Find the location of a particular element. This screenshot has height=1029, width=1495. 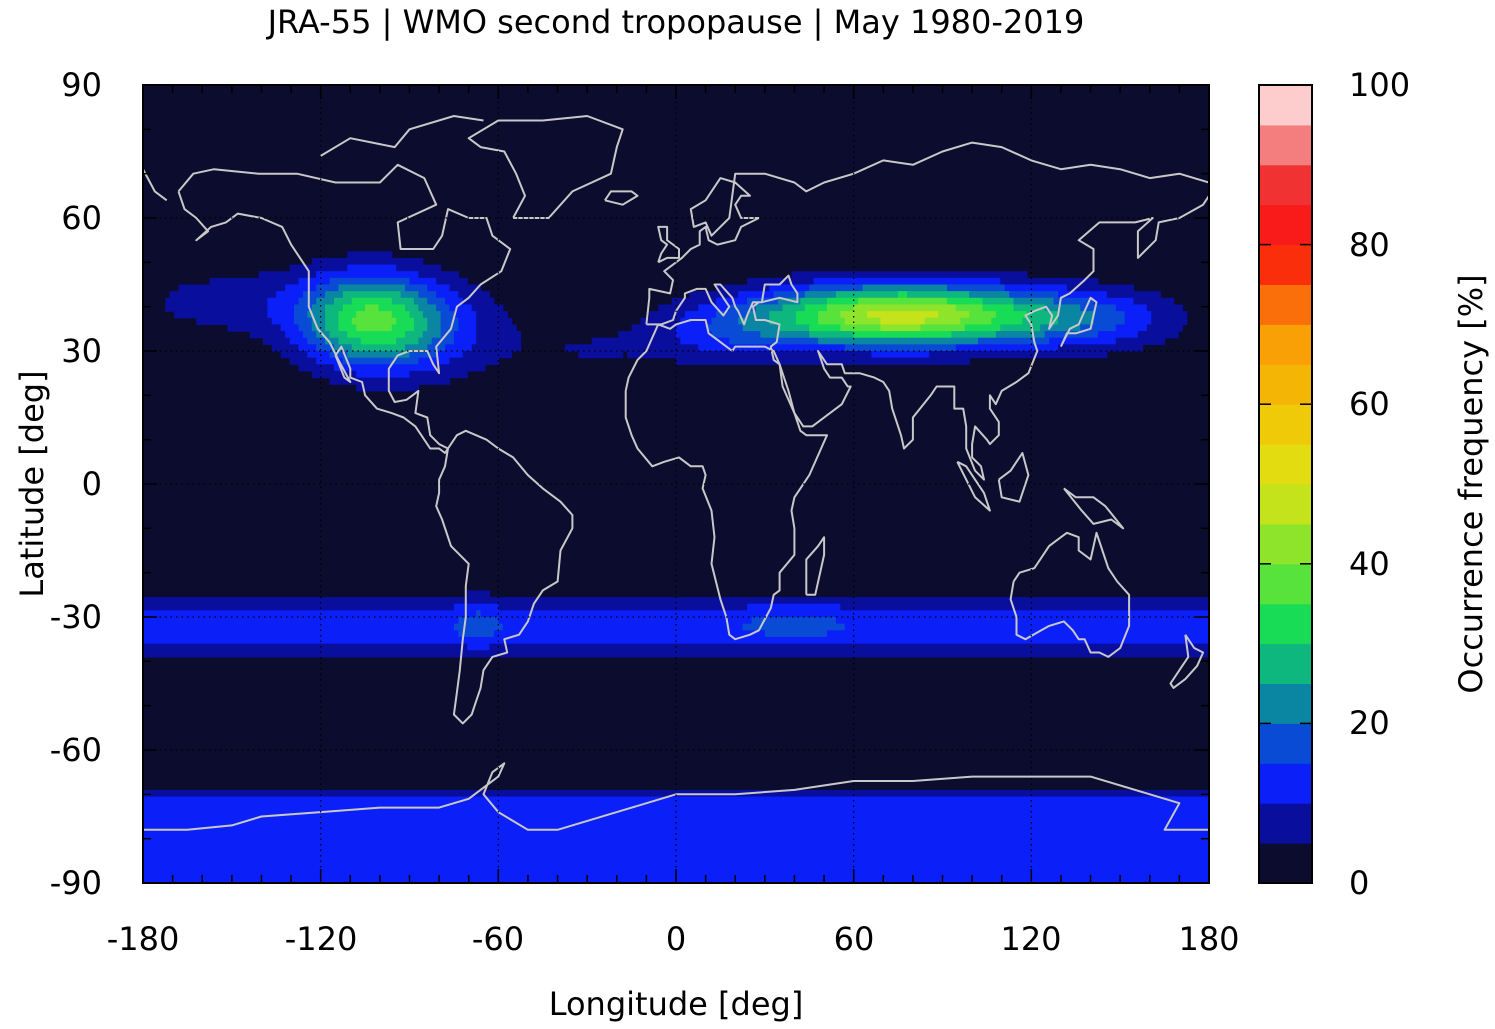

x-tick-label: 60 is located at coordinates (854, 939).